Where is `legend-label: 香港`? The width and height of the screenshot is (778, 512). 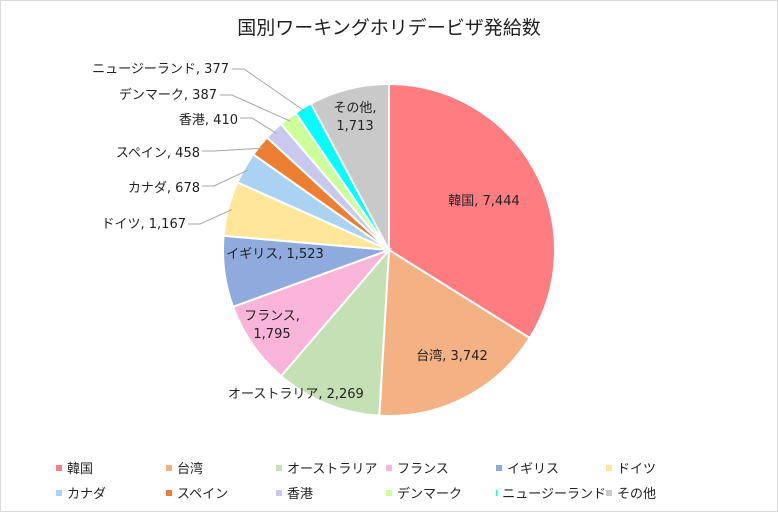 legend-label: 香港 is located at coordinates (300, 494).